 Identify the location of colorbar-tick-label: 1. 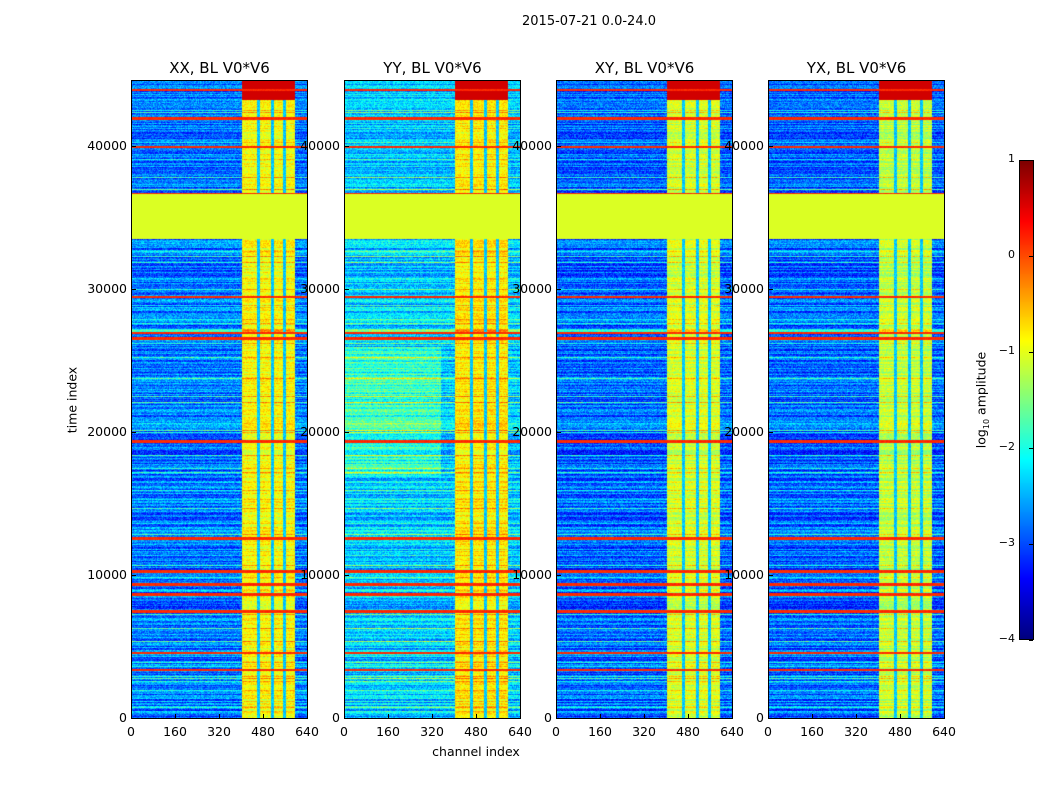
(1011, 158).